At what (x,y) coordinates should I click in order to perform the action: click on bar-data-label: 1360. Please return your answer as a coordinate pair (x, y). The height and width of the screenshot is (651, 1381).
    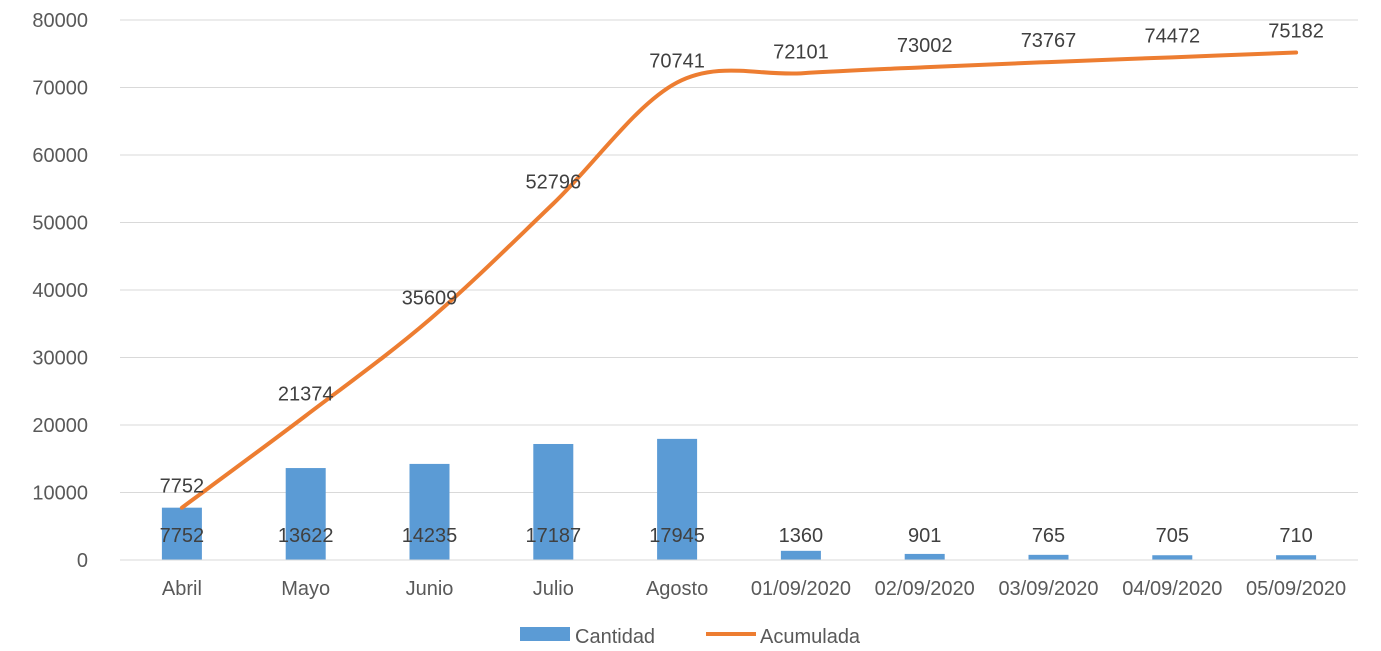
    Looking at the image, I should click on (801, 536).